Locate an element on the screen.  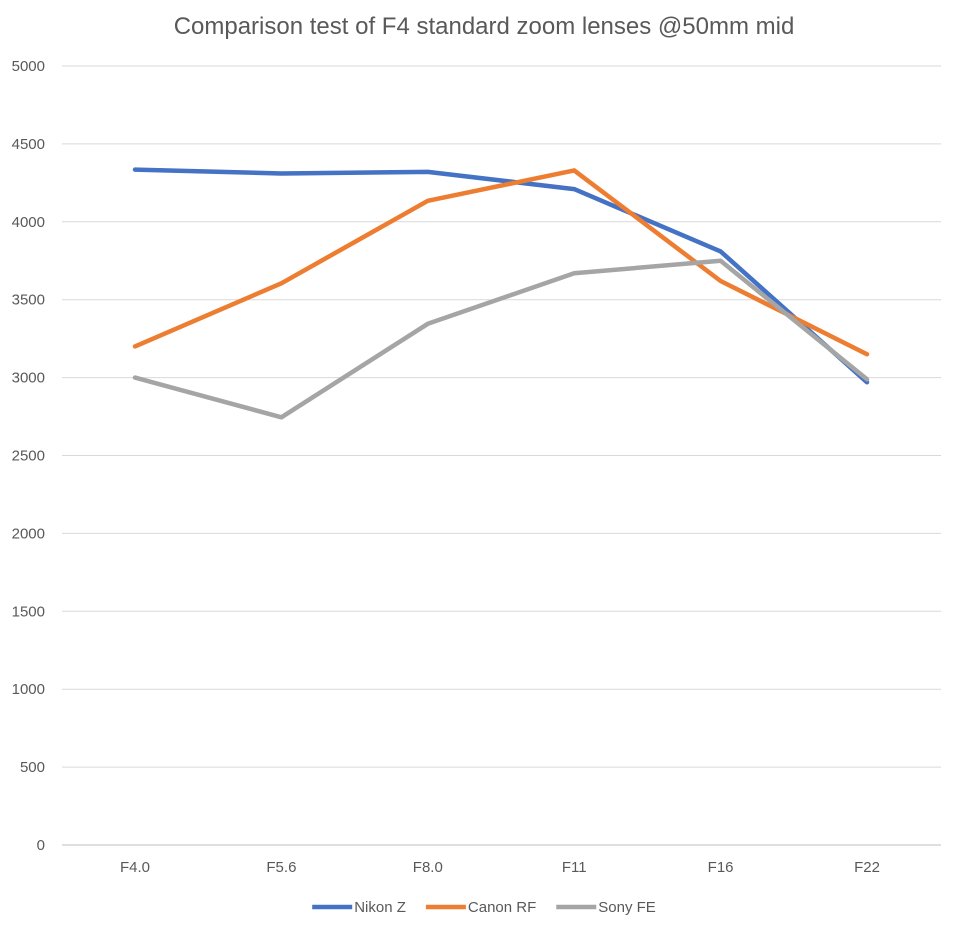
legend-item-nikon-z: Nikon Z is located at coordinates (359, 907).